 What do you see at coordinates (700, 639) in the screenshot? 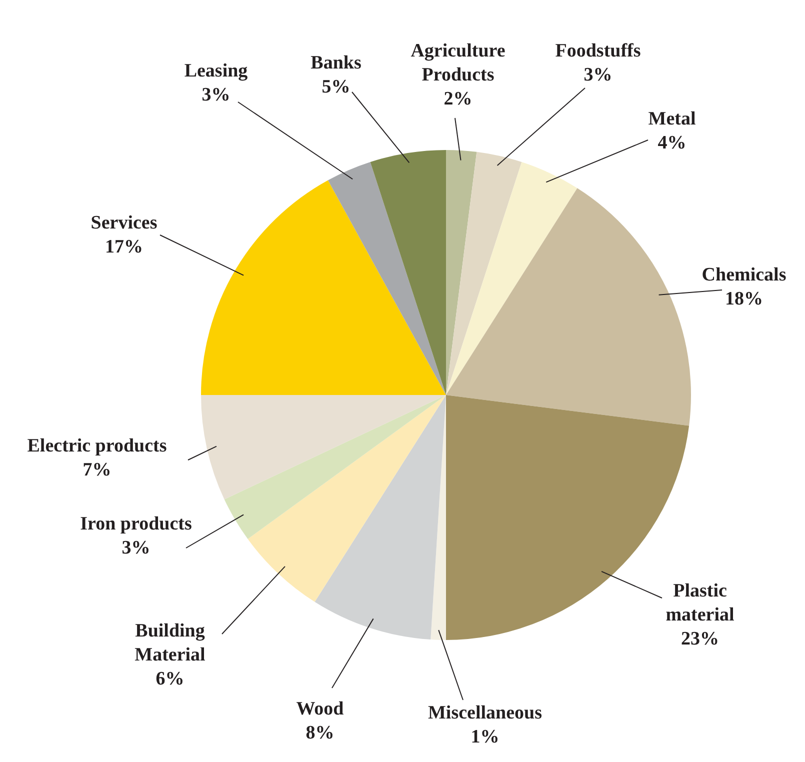
I see `data-label: 23%` at bounding box center [700, 639].